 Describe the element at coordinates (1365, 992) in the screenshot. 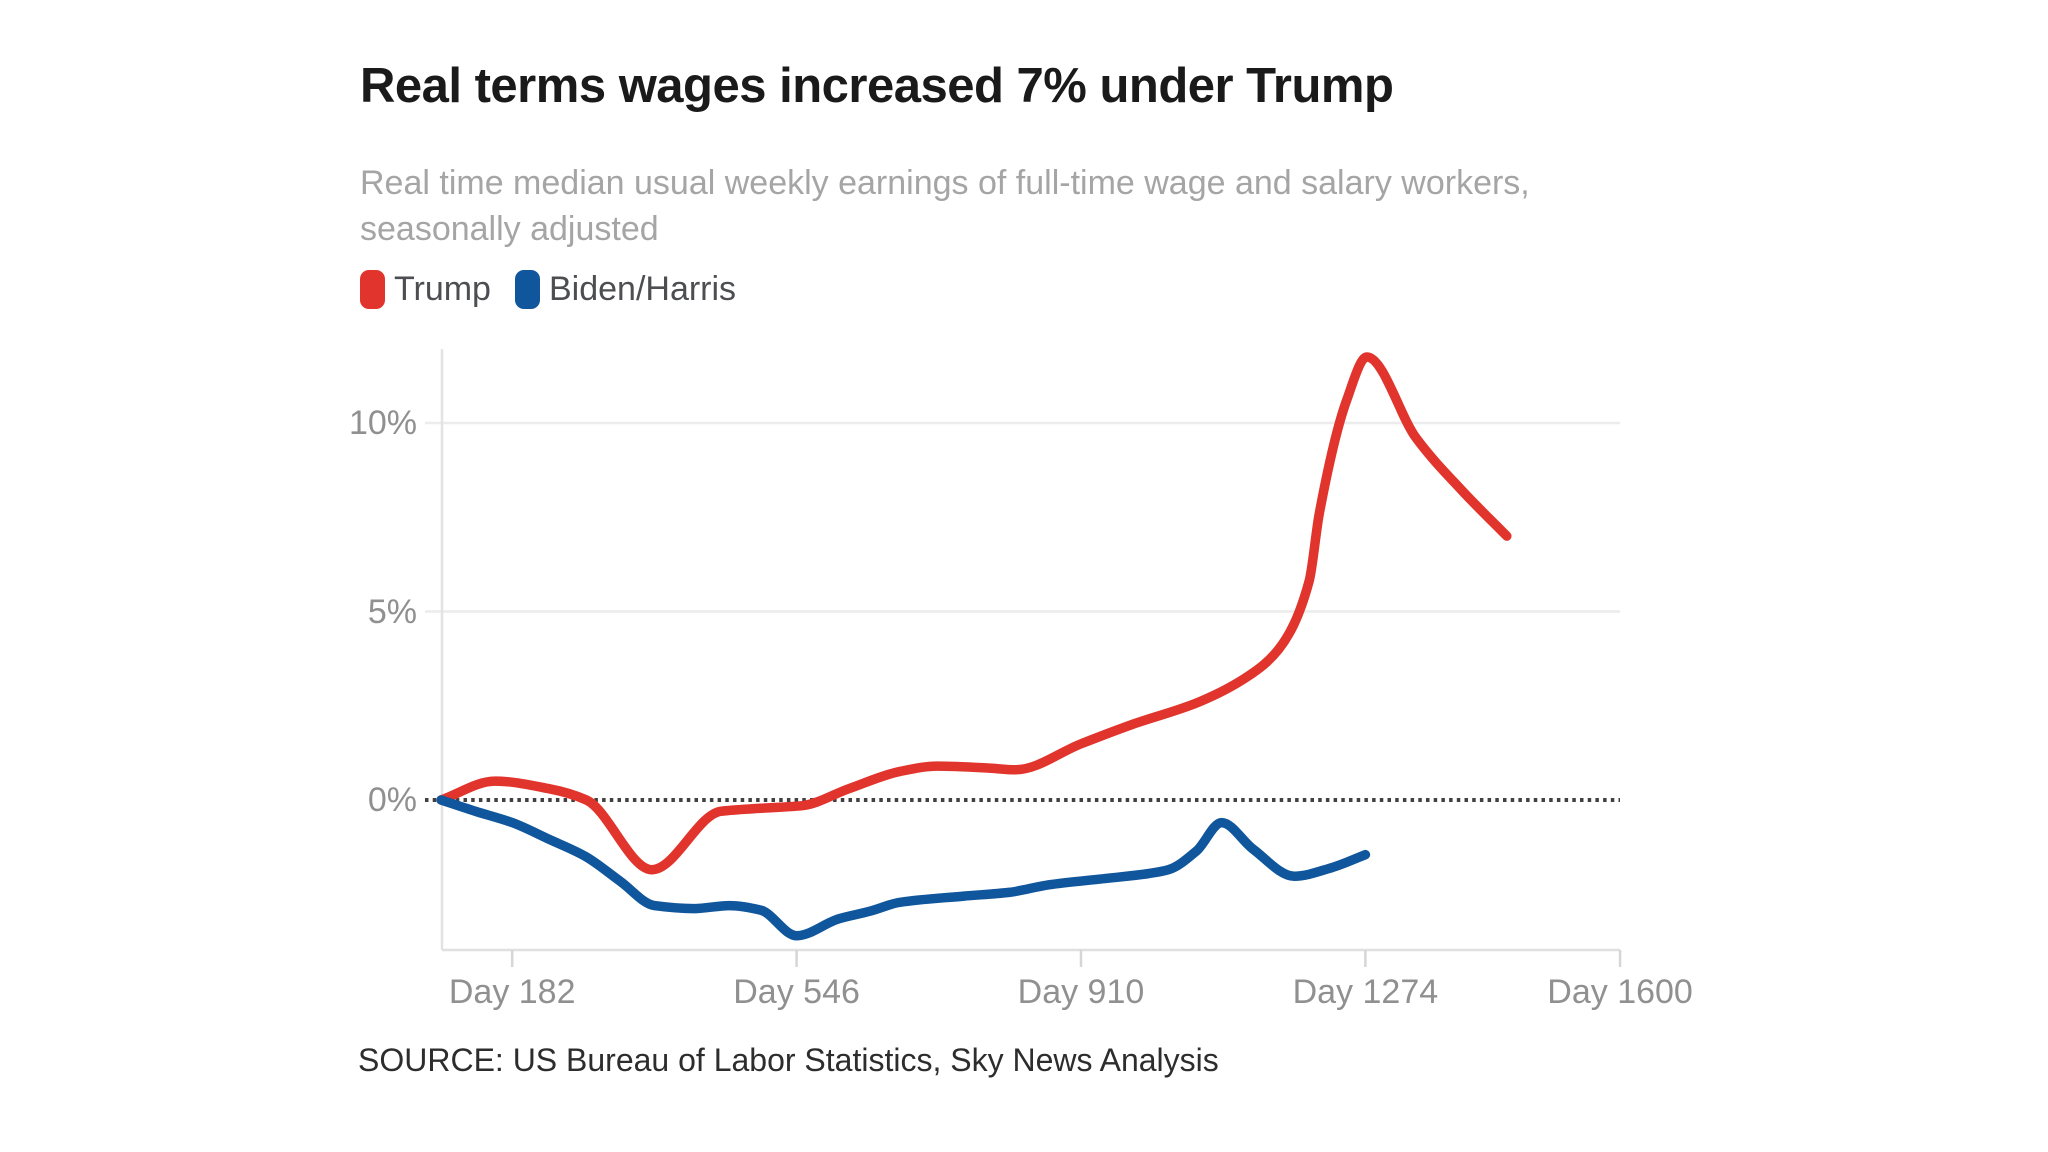

I see `x-axis-label: Day 1274` at that location.